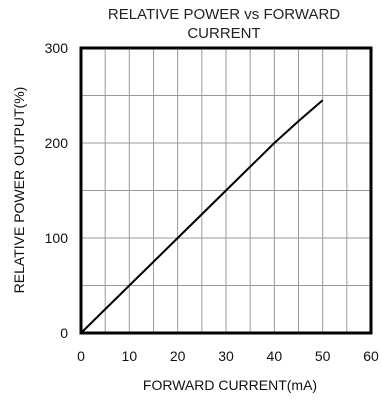  I want to click on y-tick-label: 200, so click(57, 143).